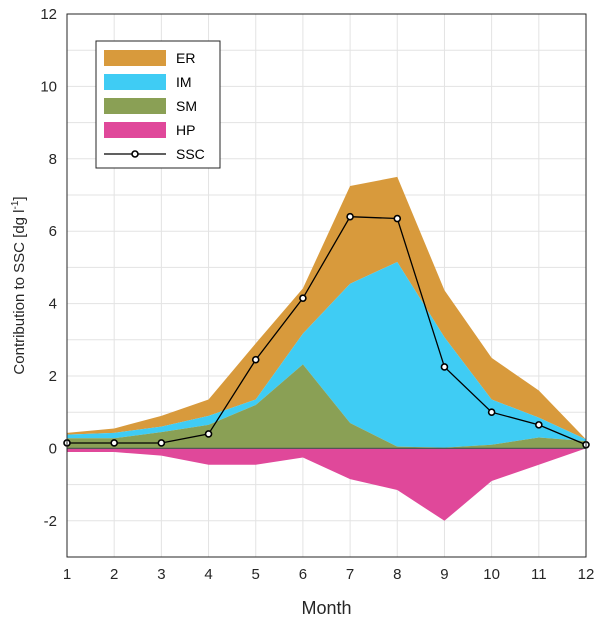 This screenshot has width=594, height=620. What do you see at coordinates (48, 14) in the screenshot?
I see `y-tick-label-12: 12` at bounding box center [48, 14].